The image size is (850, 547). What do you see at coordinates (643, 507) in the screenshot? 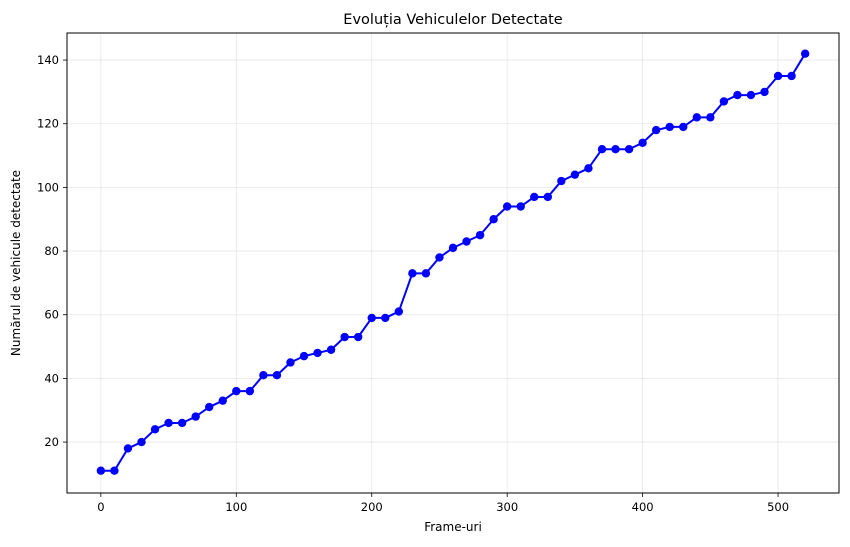
I see `x-tick-label: 400` at bounding box center [643, 507].